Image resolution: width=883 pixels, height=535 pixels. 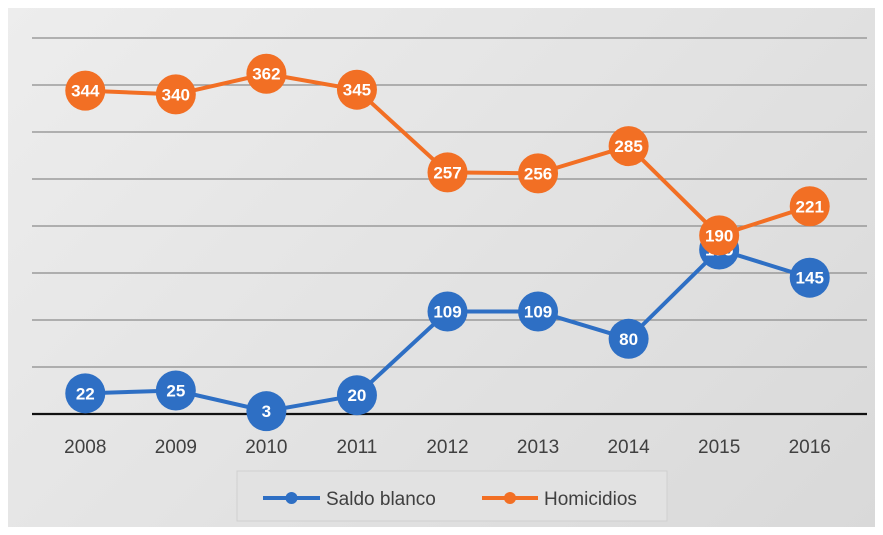 I want to click on data-label: 345, so click(x=357, y=90).